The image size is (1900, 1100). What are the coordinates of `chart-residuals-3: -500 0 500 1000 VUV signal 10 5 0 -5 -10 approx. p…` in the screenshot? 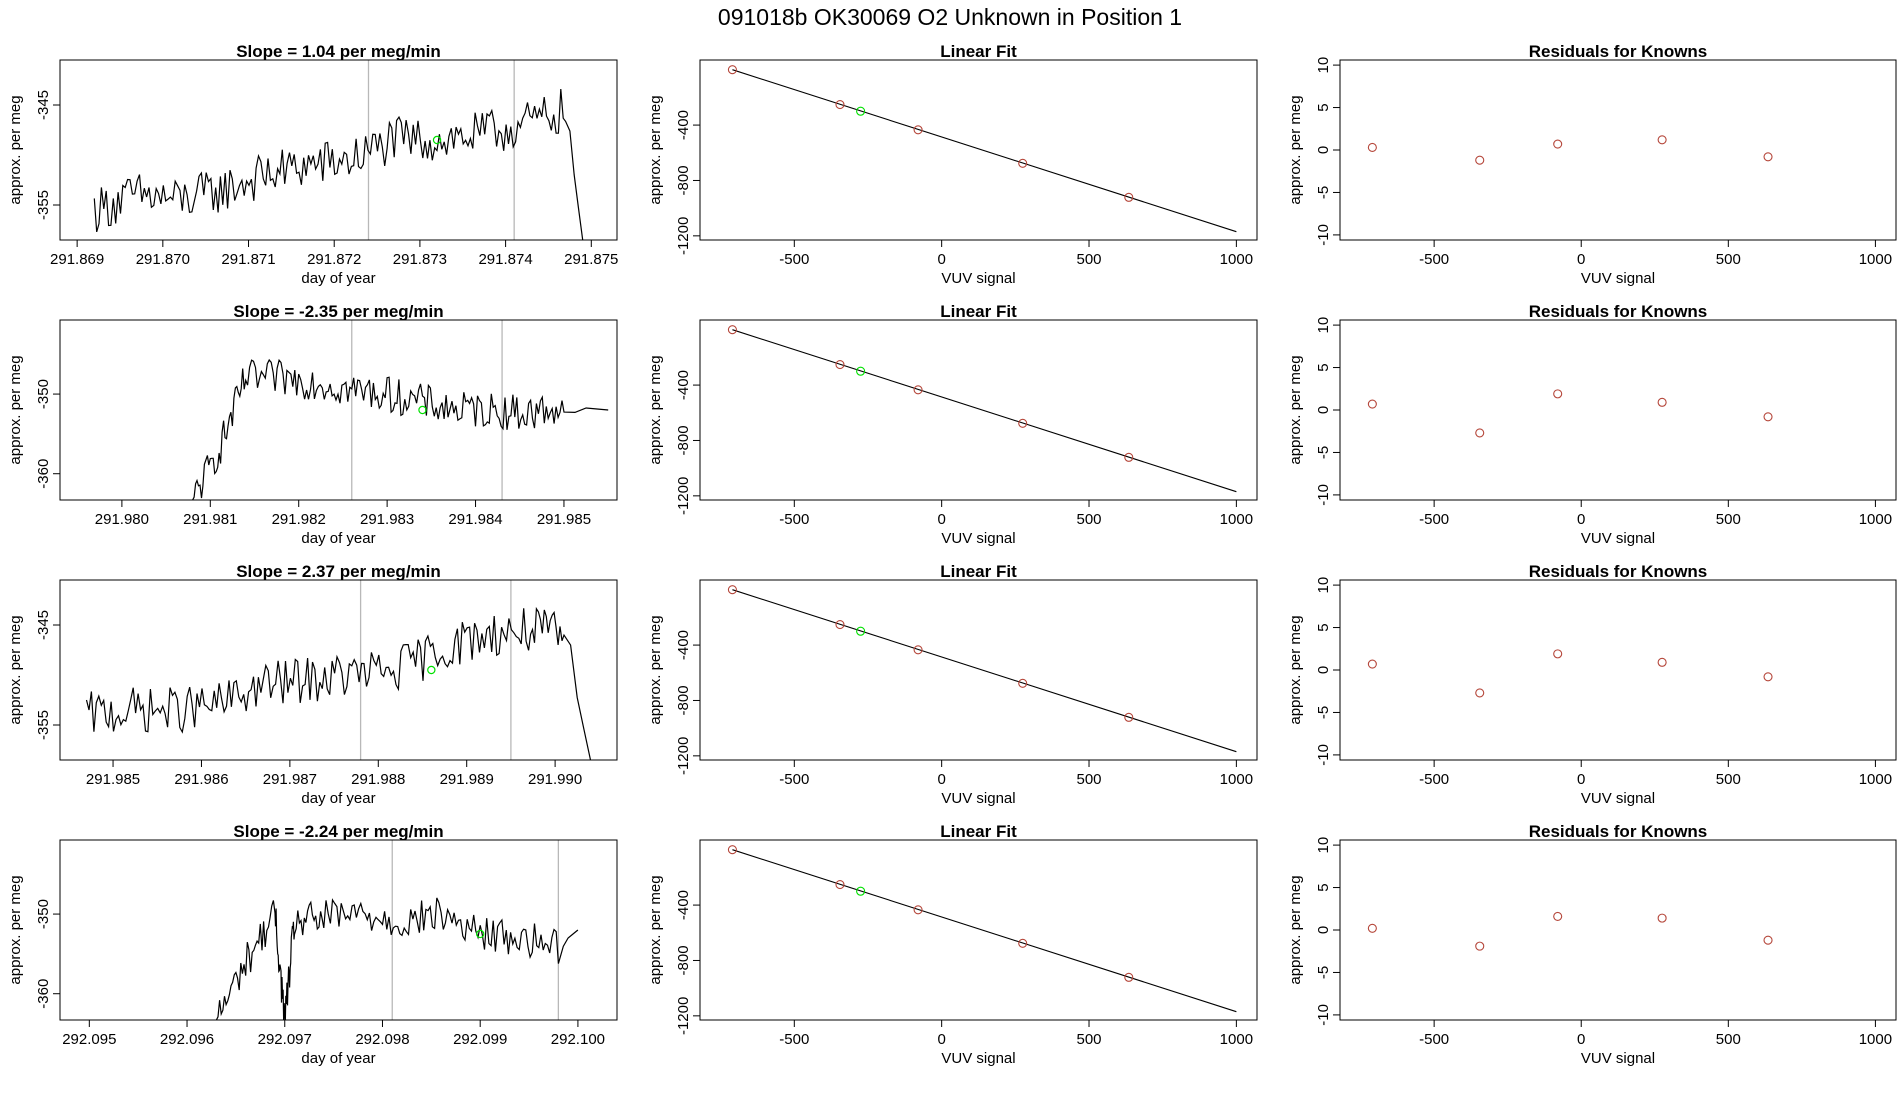 It's located at (1592, 684).